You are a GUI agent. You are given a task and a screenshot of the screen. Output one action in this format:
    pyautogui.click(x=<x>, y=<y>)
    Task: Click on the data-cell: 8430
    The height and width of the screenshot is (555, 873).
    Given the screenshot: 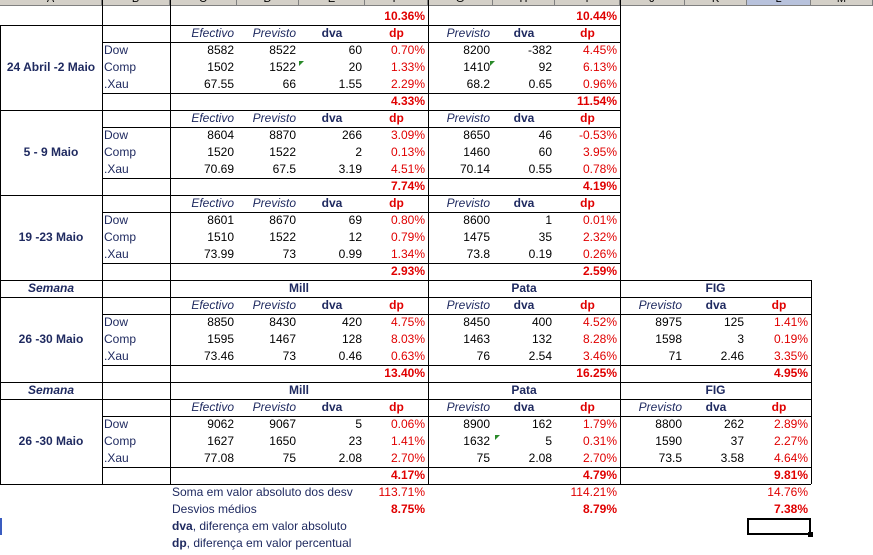 What is the action you would take?
    pyautogui.click(x=282, y=322)
    